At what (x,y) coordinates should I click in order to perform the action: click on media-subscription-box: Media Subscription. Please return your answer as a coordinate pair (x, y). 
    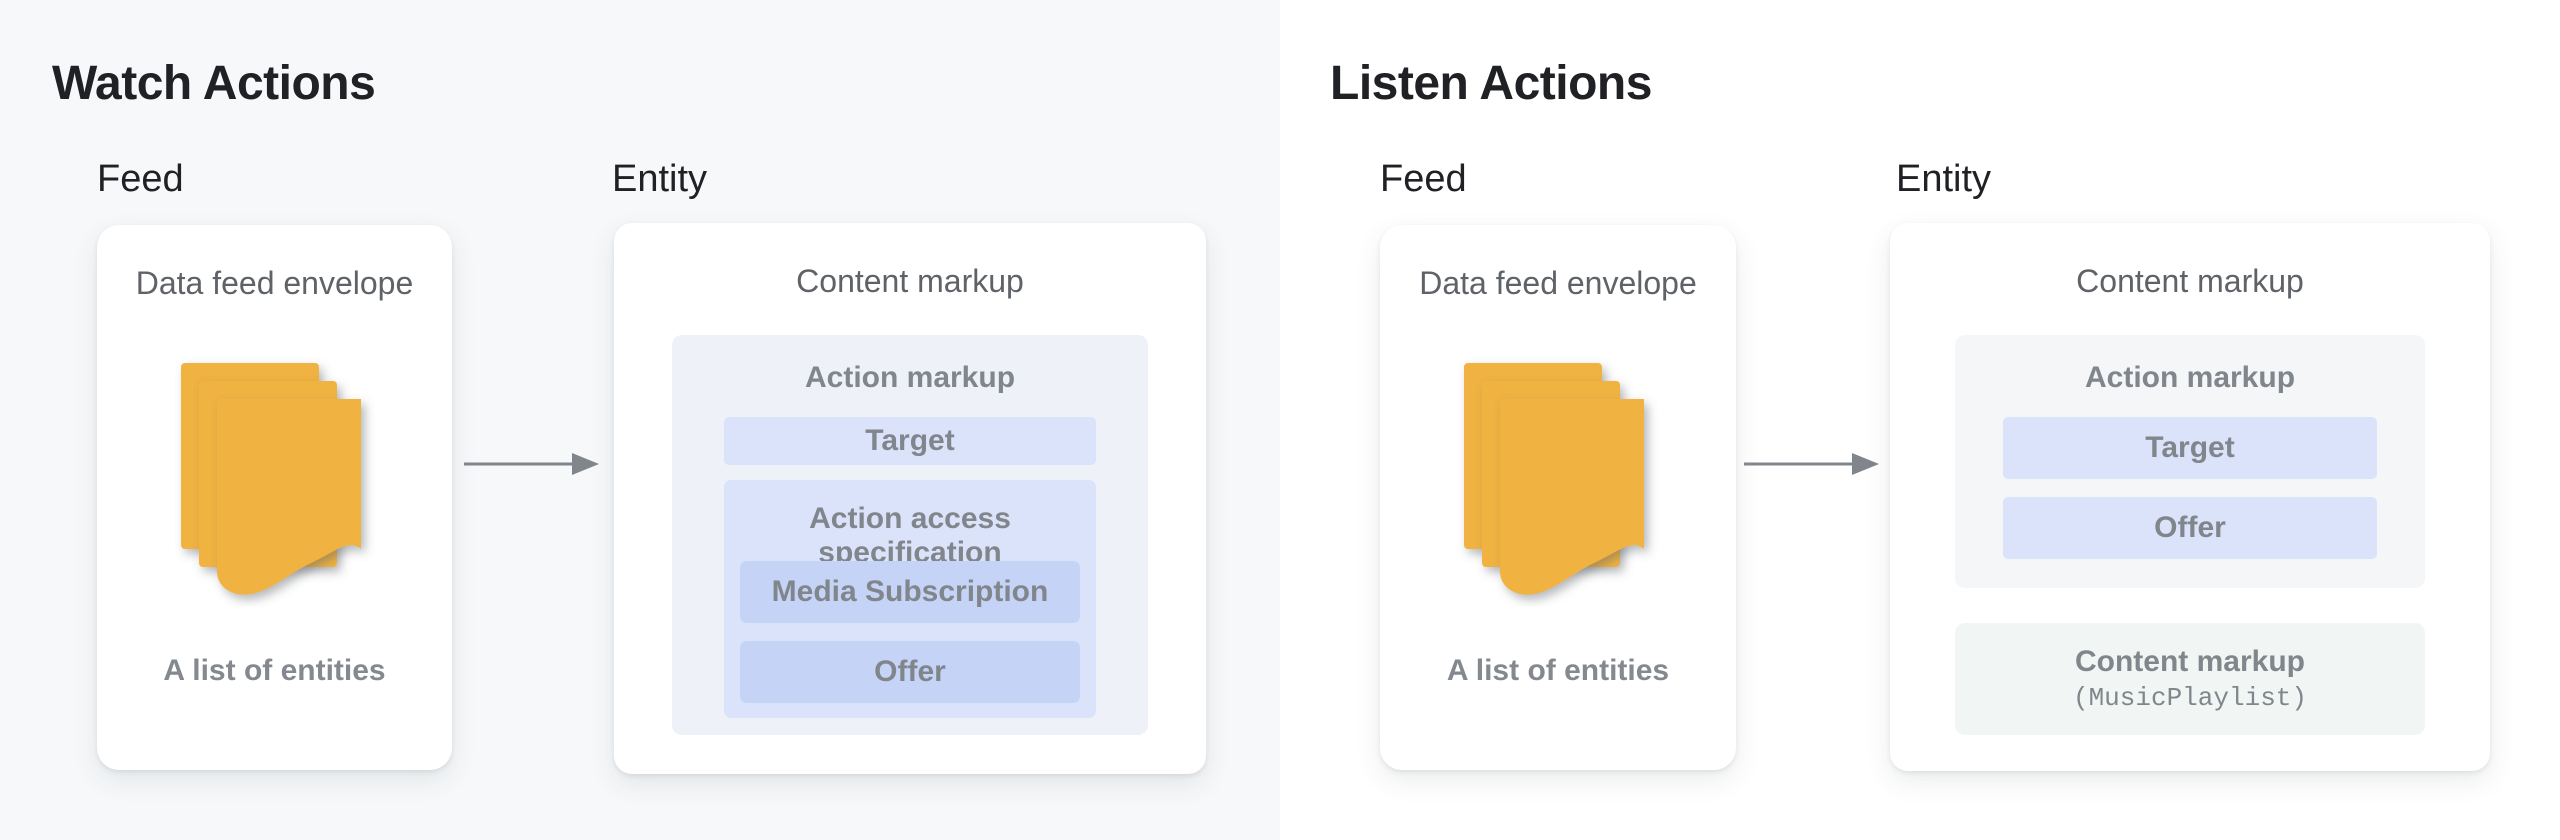
    Looking at the image, I should click on (910, 592).